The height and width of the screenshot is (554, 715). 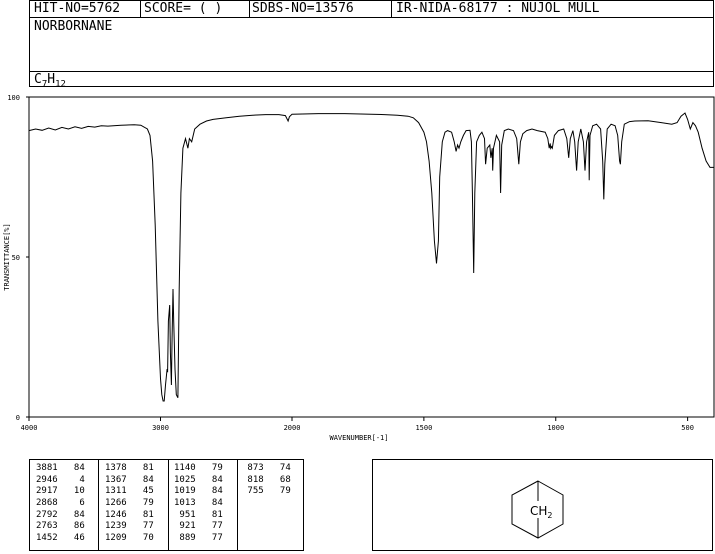 I want to click on peak-row: 2792 84, so click(x=60, y=514).